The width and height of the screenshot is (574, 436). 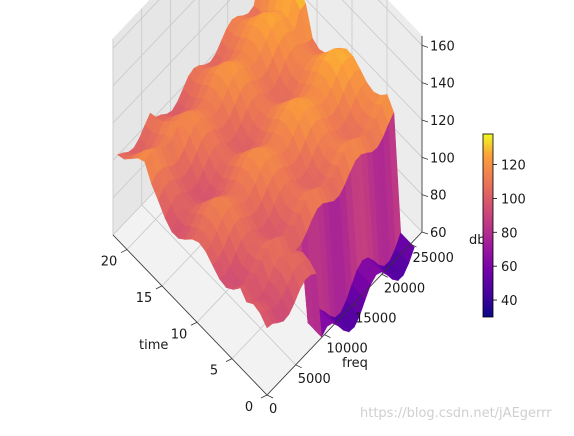 What do you see at coordinates (513, 199) in the screenshot?
I see `colorbar-tick-label: 100` at bounding box center [513, 199].